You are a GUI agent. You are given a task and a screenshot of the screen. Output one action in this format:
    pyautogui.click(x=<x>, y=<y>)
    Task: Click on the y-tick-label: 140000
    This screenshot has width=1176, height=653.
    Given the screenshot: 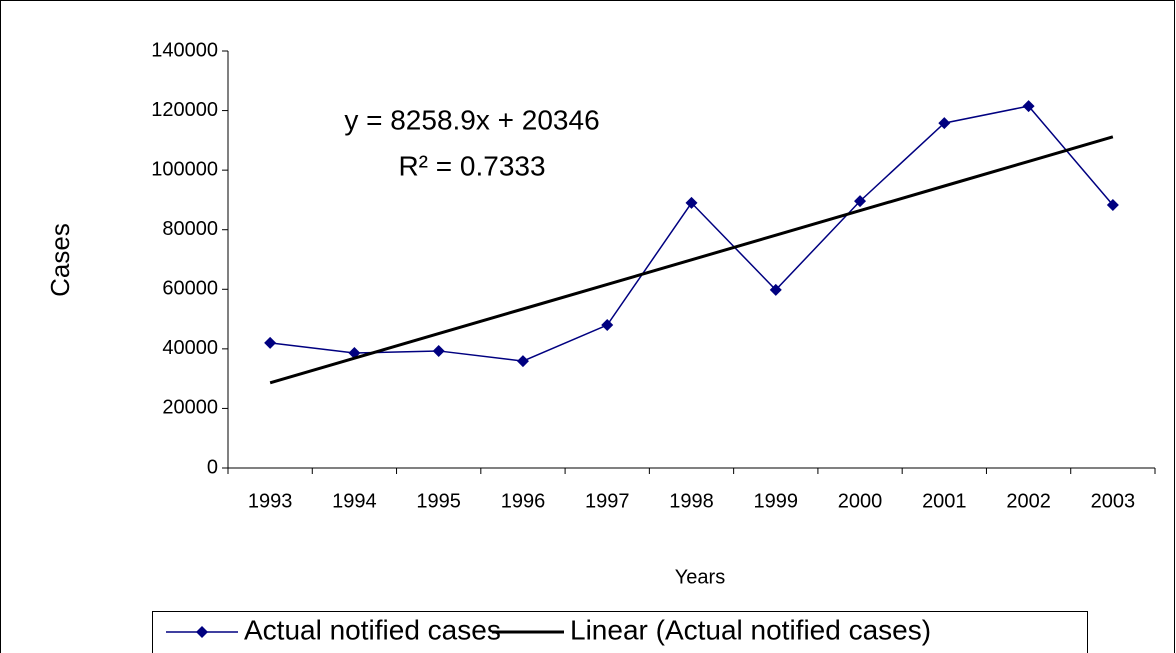 What is the action you would take?
    pyautogui.click(x=184, y=50)
    